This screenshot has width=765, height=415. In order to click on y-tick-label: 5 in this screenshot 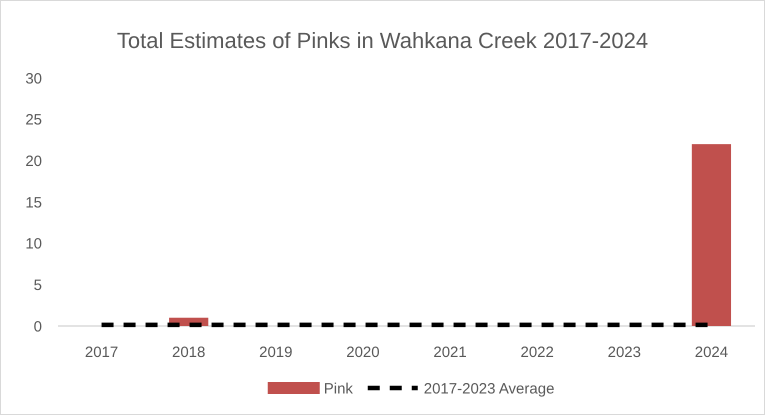, I will do `click(38, 285)`.